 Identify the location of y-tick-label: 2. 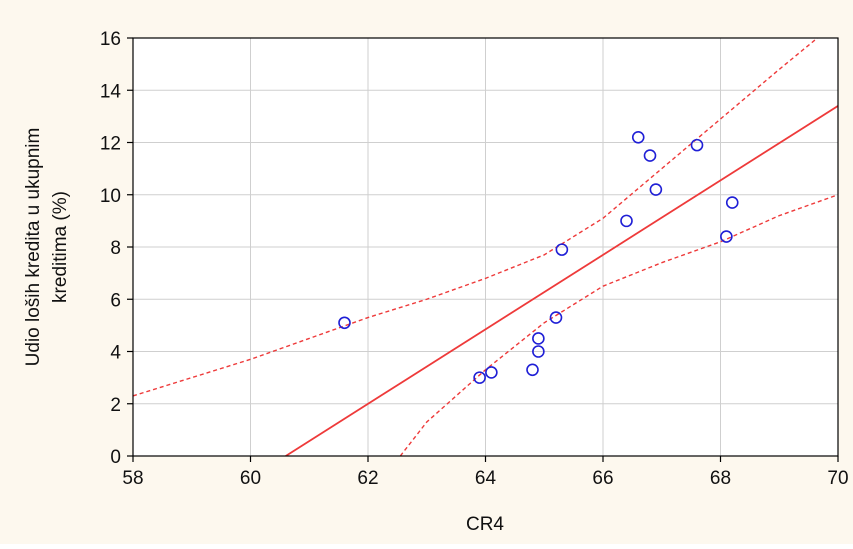
(115, 405).